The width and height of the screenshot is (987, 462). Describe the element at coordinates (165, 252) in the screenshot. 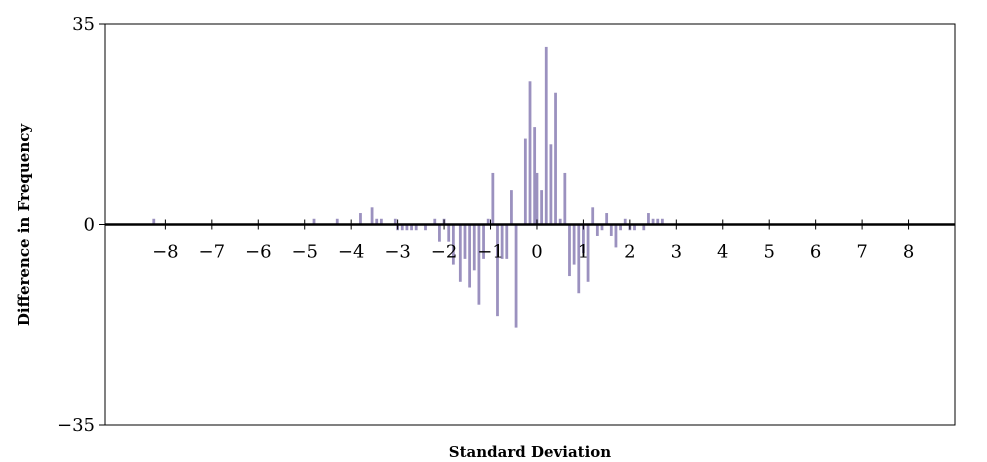

I see `x-tick-label: −8` at that location.